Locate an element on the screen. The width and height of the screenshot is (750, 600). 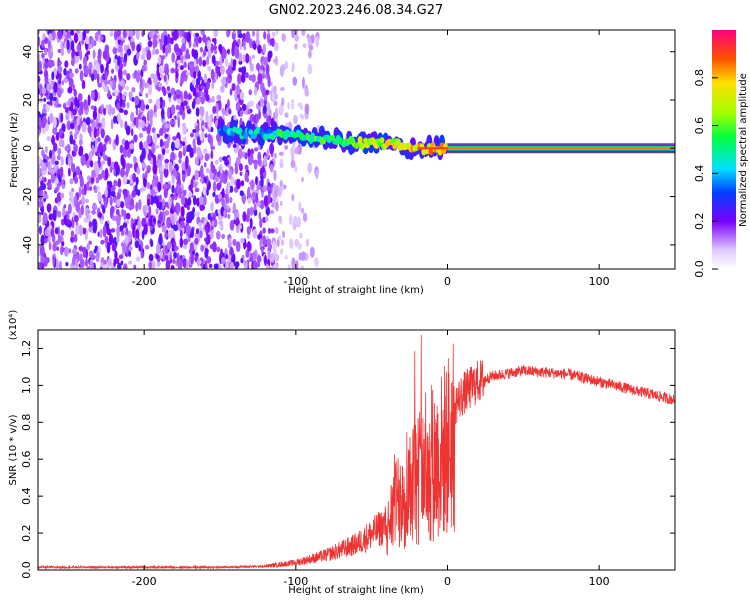
x-tick-label: -200 is located at coordinates (144, 281).